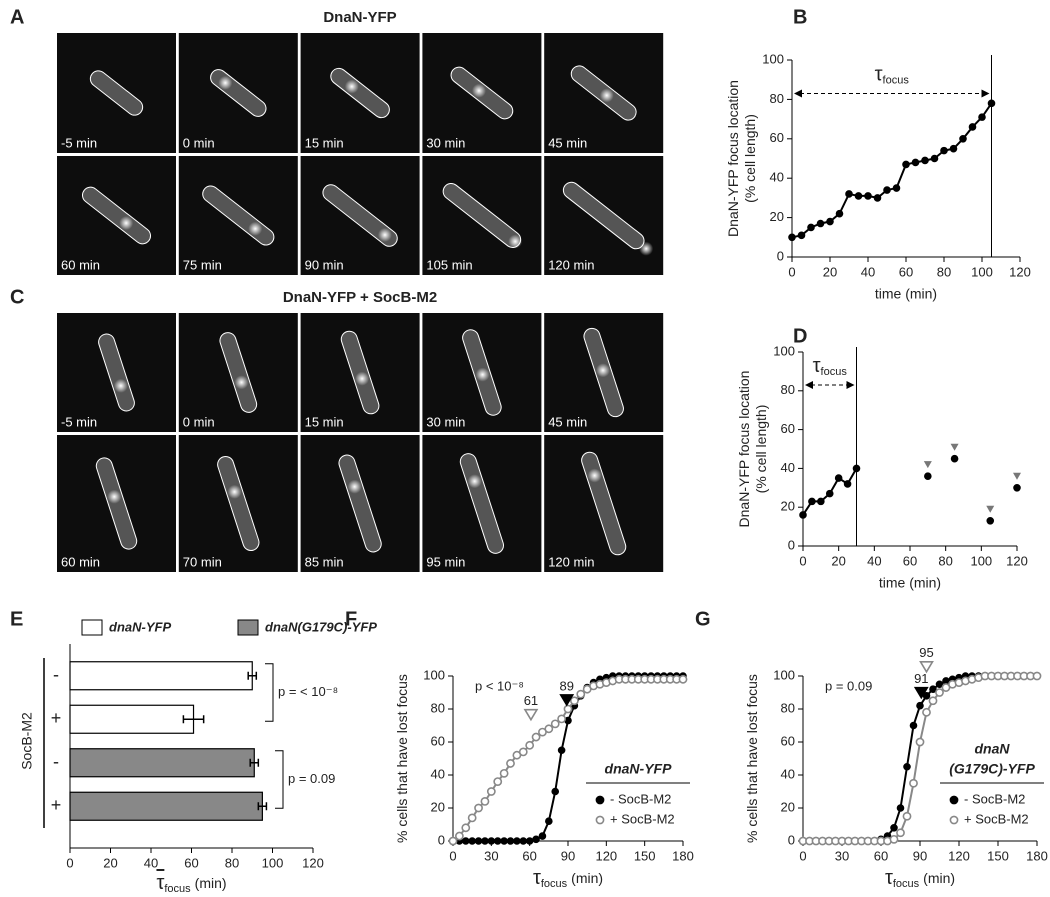 Image resolution: width=1050 pixels, height=897 pixels. I want to click on panel-label: G, so click(703, 619).